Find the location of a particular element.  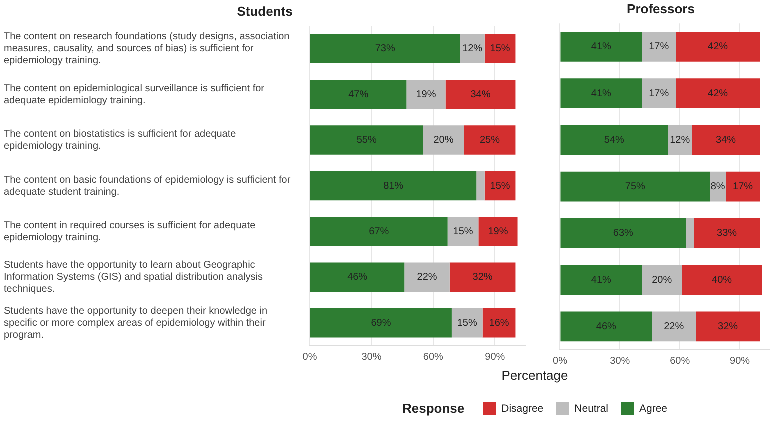

y-tick-label: The content in required courses is sufficient for adequate epidemiology training. is located at coordinates (130, 232).